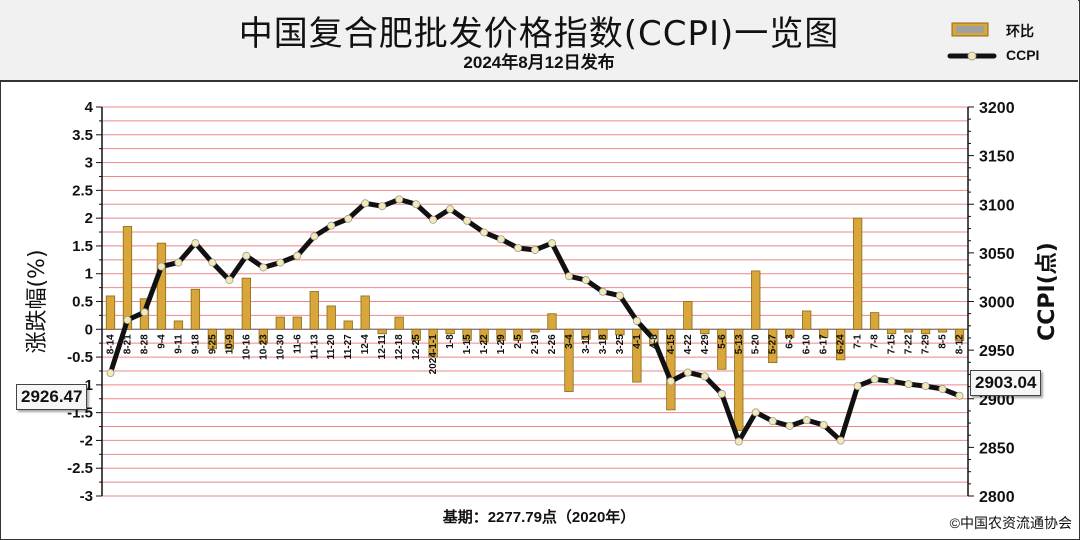  I want to click on x-tick-label: 4-1, so click(637, 341).